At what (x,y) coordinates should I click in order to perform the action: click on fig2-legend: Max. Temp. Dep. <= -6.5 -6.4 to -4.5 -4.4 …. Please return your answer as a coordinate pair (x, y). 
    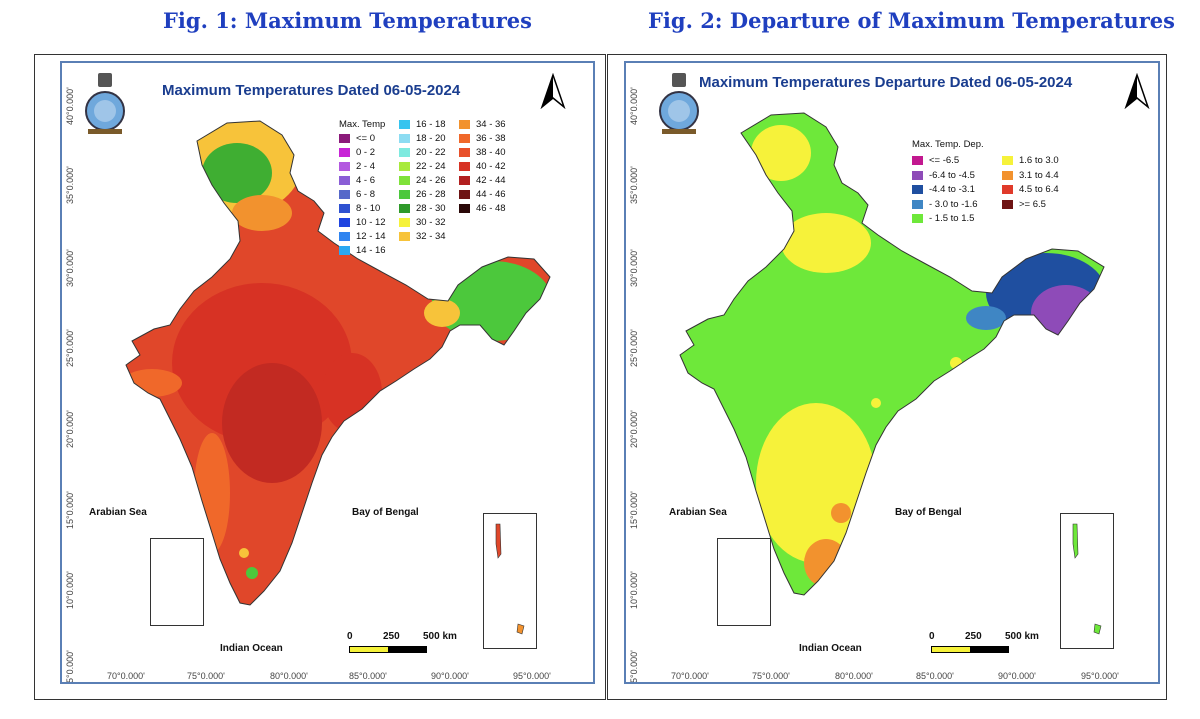
    Looking at the image, I should click on (1004, 185).